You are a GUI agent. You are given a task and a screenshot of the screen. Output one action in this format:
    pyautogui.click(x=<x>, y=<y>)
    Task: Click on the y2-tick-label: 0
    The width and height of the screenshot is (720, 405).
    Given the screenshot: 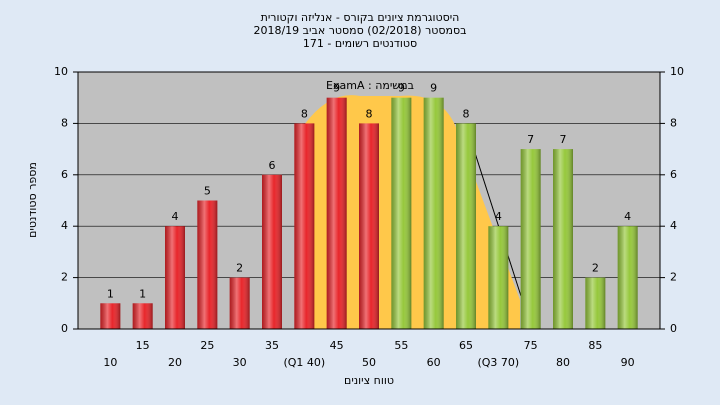 What is the action you would take?
    pyautogui.click(x=673, y=328)
    